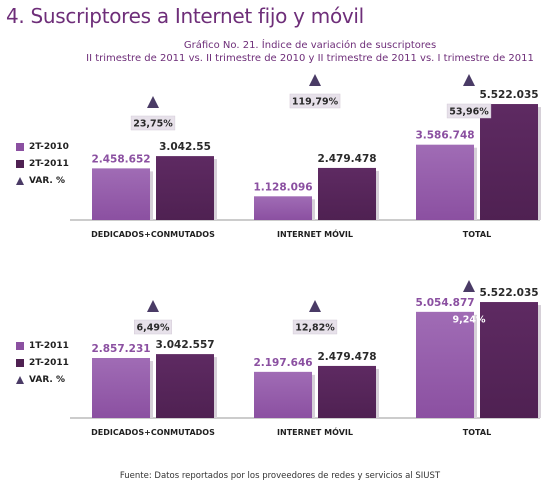  I want to click on bar-value-label: 1.128.096, so click(282, 187).